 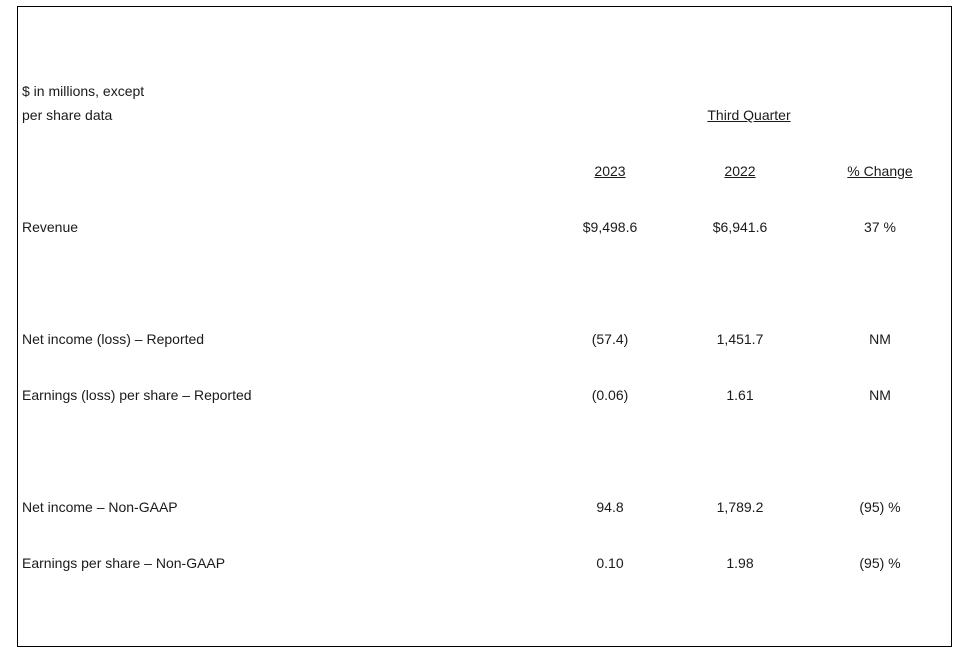 I want to click on row-label-eps-reported: Earnings (loss) per share – Reported, so click(x=137, y=395).